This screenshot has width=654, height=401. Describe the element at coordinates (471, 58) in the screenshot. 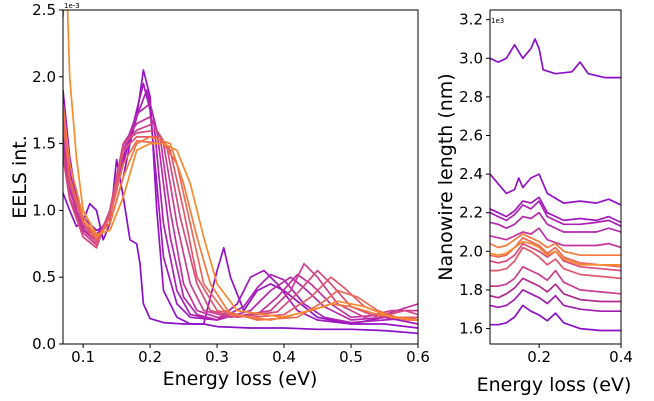

I see `right-y-tick-label: 3.0` at that location.